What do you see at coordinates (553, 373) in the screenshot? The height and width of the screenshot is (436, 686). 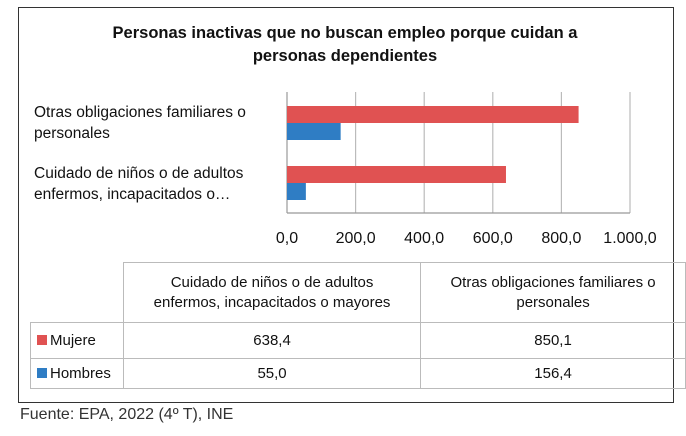 I see `data-label: 156,4` at bounding box center [553, 373].